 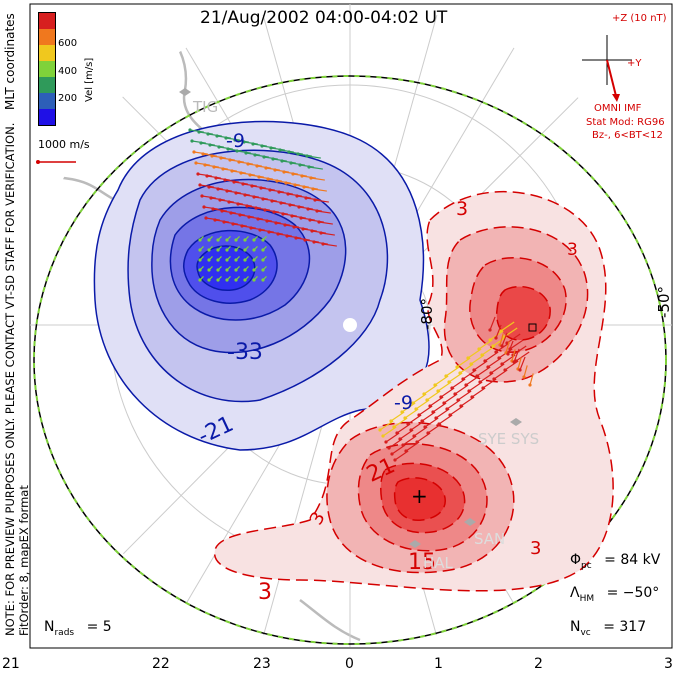 What do you see at coordinates (68, 98) in the screenshot?
I see `colorbar-tick-200: 200` at bounding box center [68, 98].